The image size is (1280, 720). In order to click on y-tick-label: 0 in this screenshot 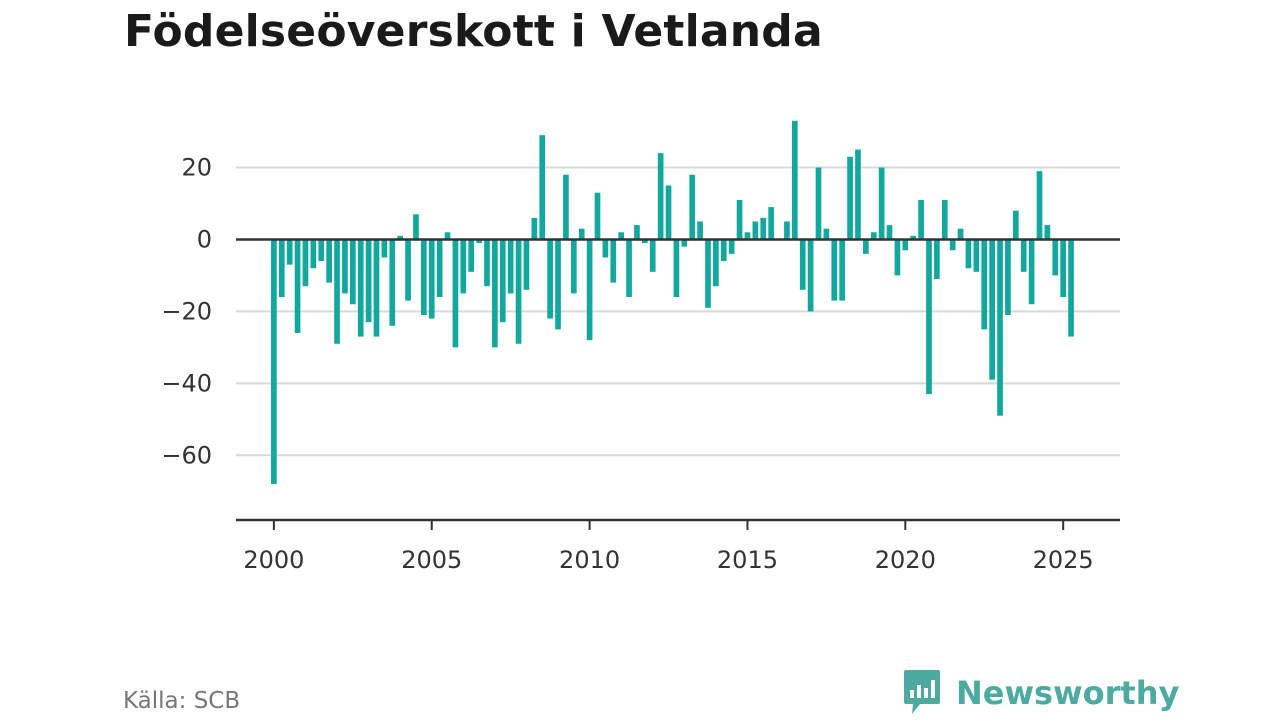, I will do `click(204, 239)`.